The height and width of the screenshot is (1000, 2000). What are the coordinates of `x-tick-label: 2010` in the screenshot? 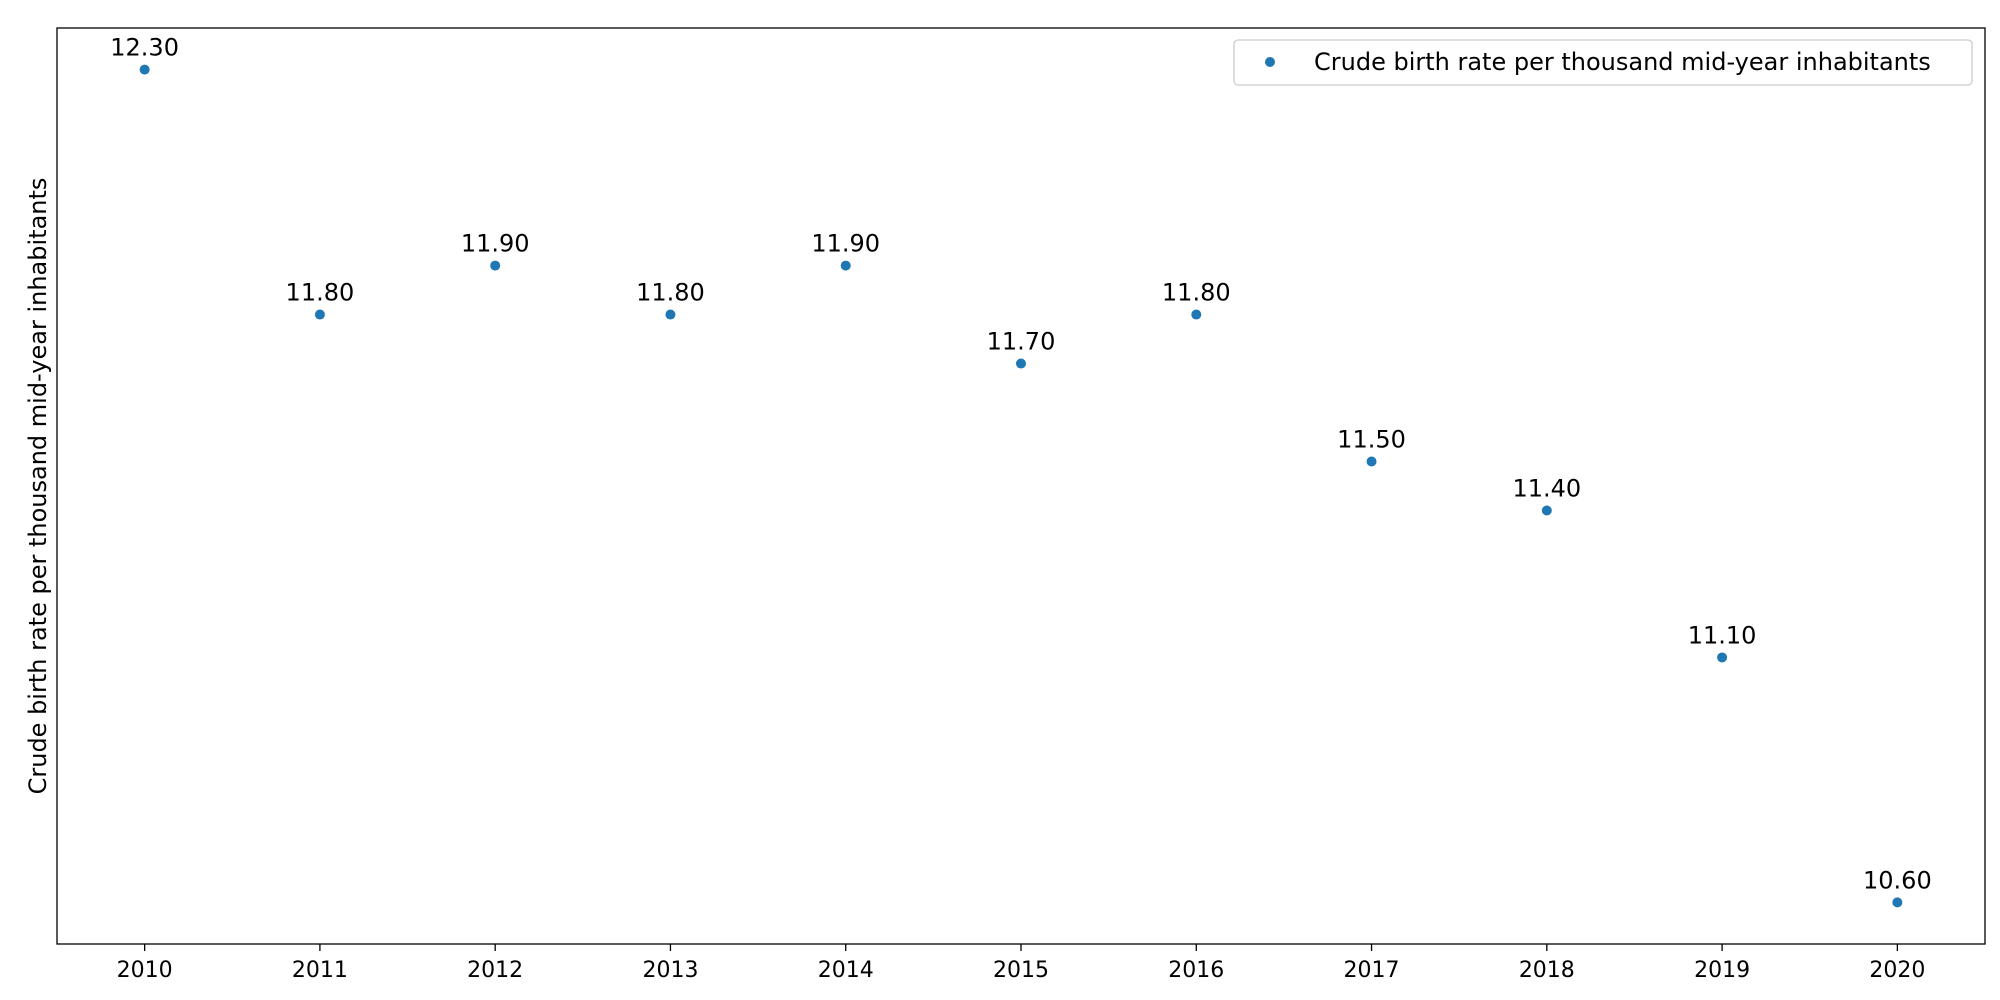 It's located at (145, 970).